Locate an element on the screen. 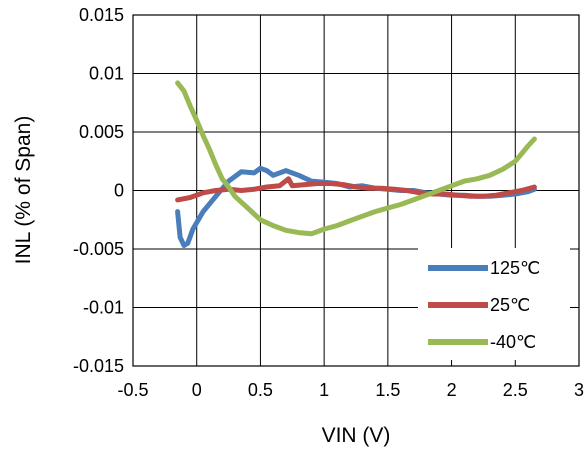 Image resolution: width=586 pixels, height=450 pixels. y-axis-label: INL (% of Span) is located at coordinates (23, 190).